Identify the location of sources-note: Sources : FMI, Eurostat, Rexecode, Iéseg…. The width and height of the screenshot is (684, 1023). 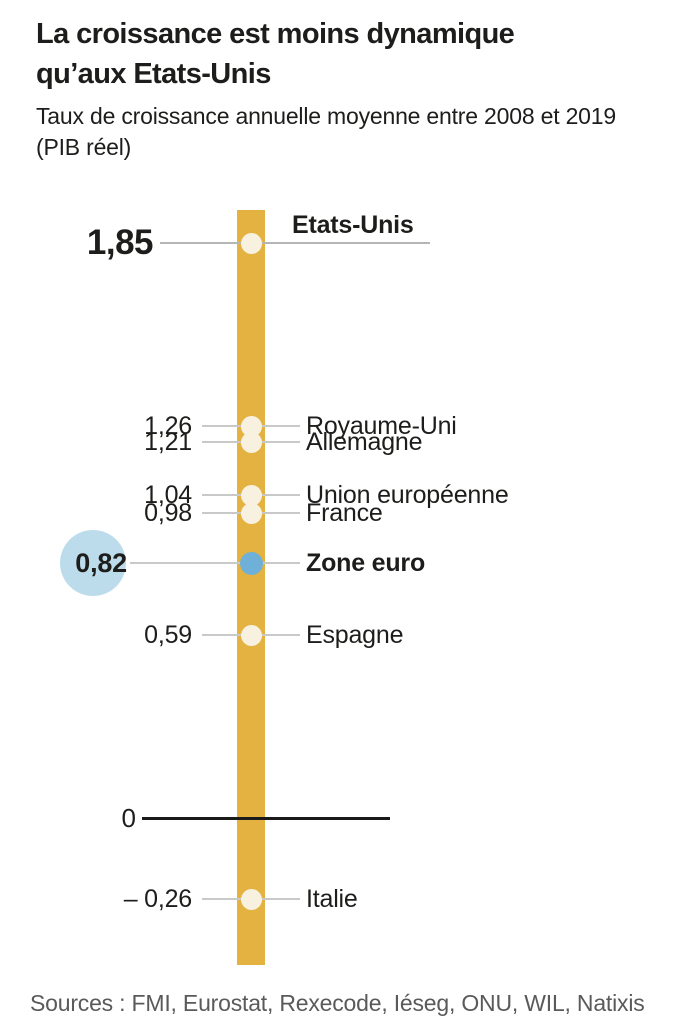
(337, 1003).